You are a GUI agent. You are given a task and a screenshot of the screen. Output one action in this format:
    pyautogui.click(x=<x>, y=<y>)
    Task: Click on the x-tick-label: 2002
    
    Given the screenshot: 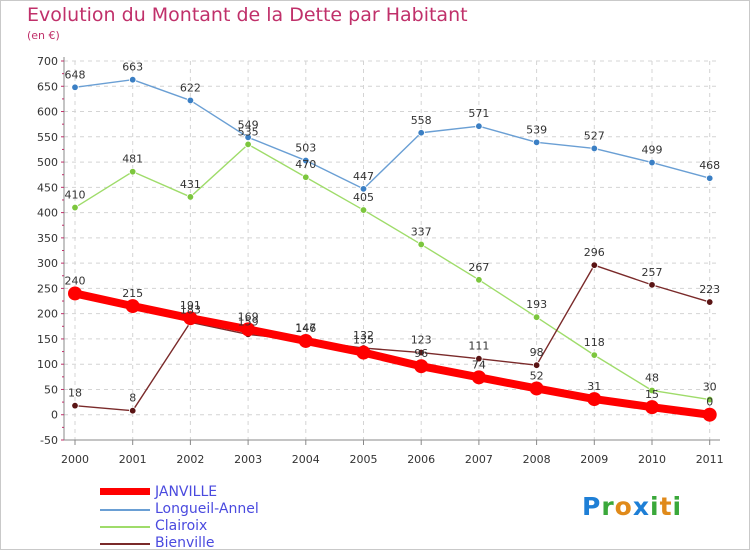 What is the action you would take?
    pyautogui.click(x=190, y=459)
    